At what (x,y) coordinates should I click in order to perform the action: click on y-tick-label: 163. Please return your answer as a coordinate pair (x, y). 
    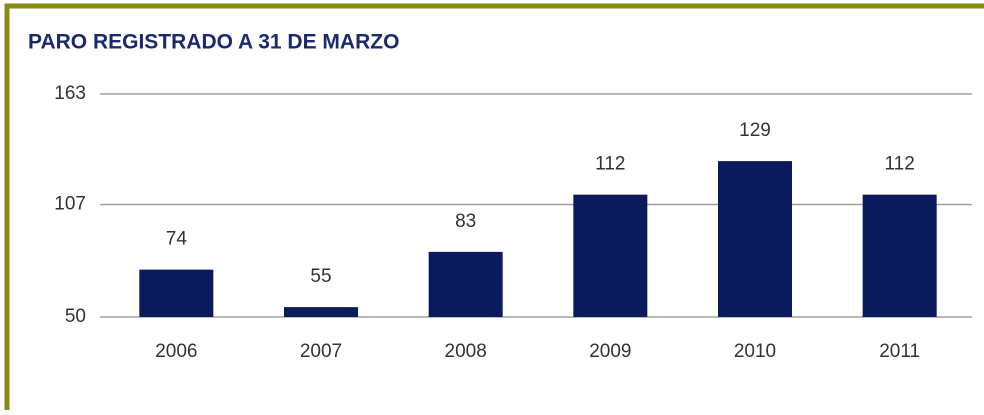
    Looking at the image, I should click on (70, 93).